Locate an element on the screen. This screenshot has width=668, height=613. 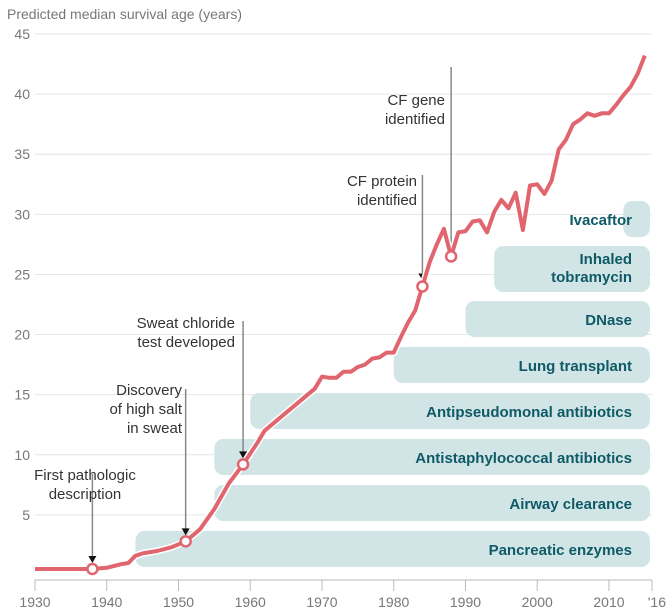
x-tick-label: 1980 is located at coordinates (393, 602).